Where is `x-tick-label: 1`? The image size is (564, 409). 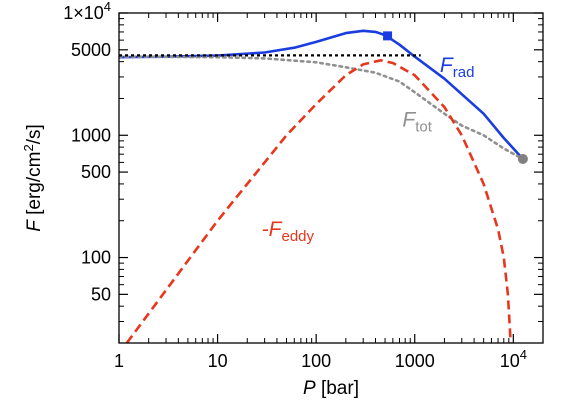
x-tick-label: 1 is located at coordinates (119, 361).